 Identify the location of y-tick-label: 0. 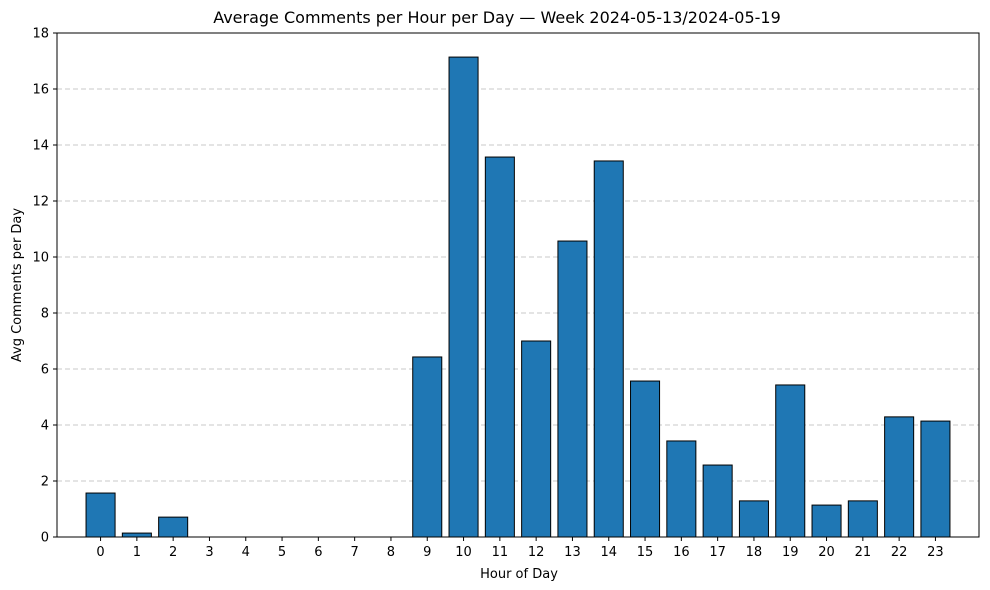
(45, 538).